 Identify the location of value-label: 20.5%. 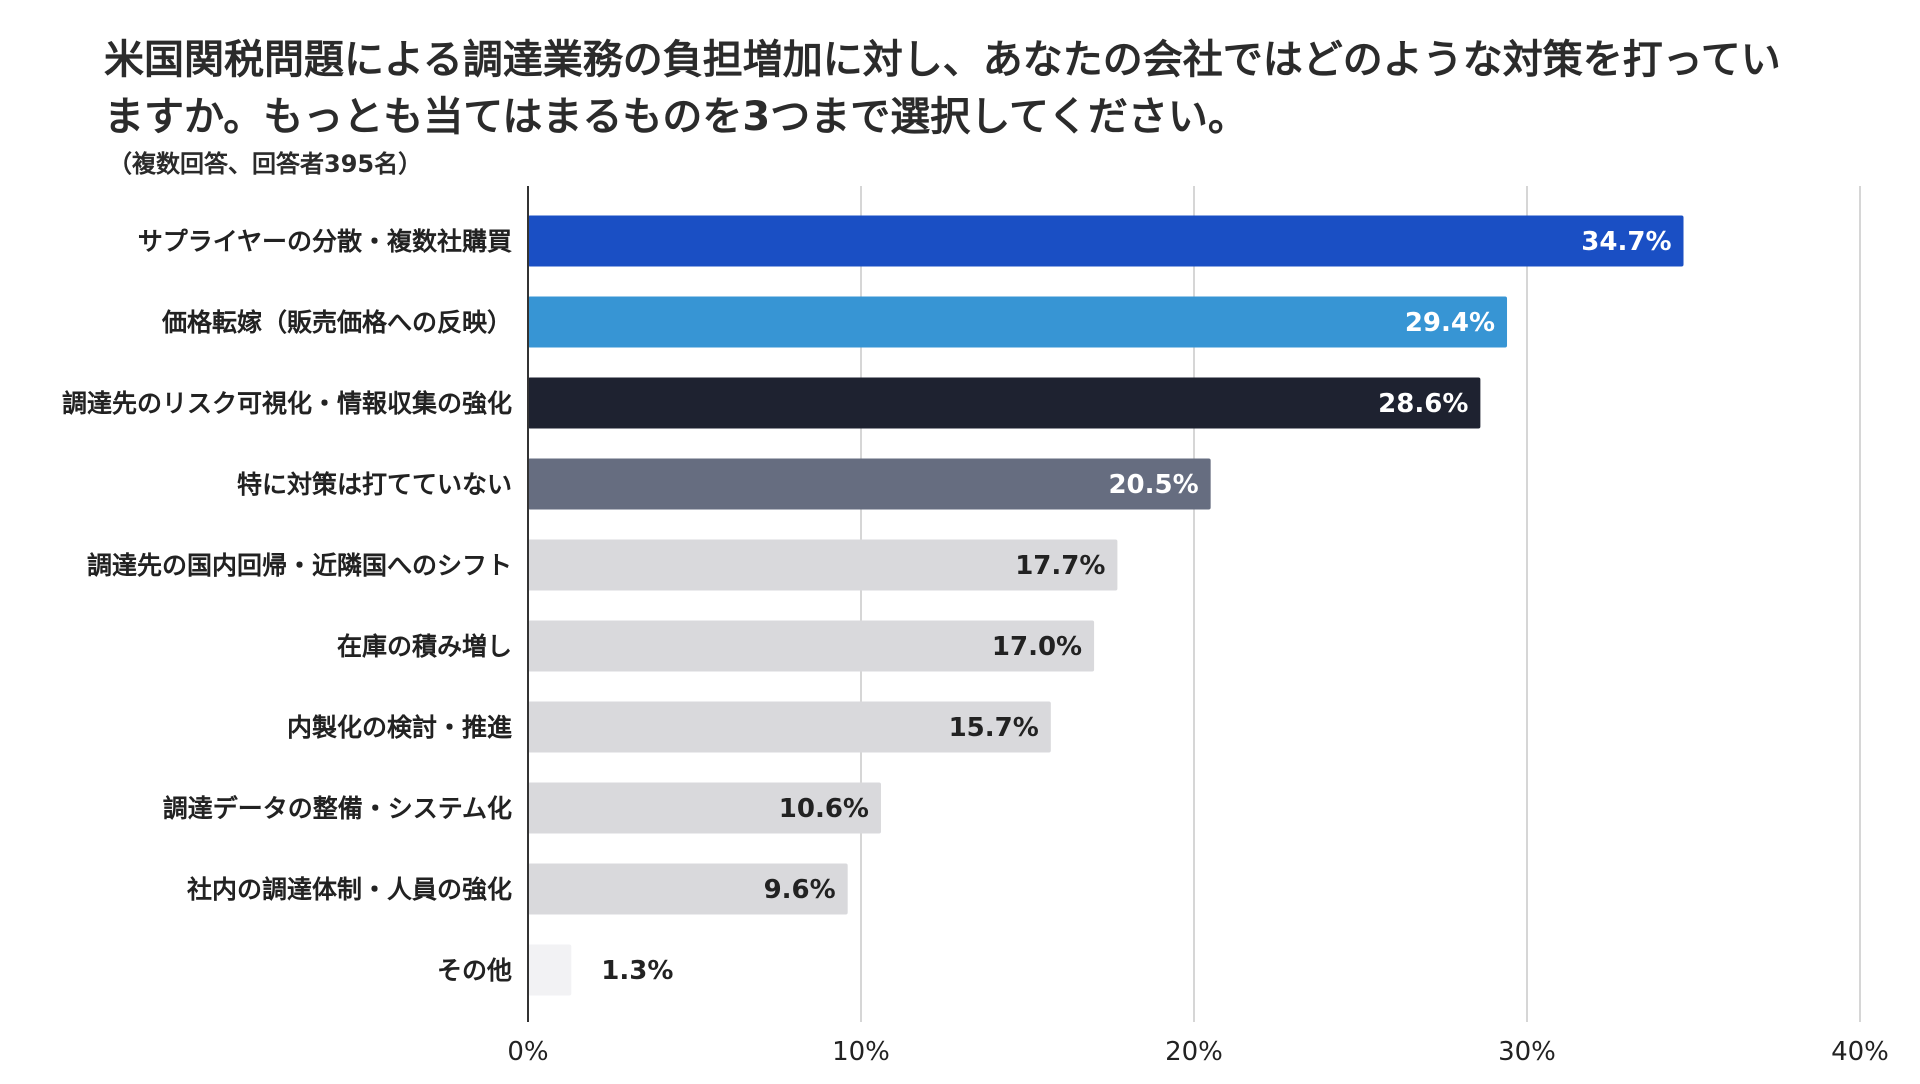
(1153, 485).